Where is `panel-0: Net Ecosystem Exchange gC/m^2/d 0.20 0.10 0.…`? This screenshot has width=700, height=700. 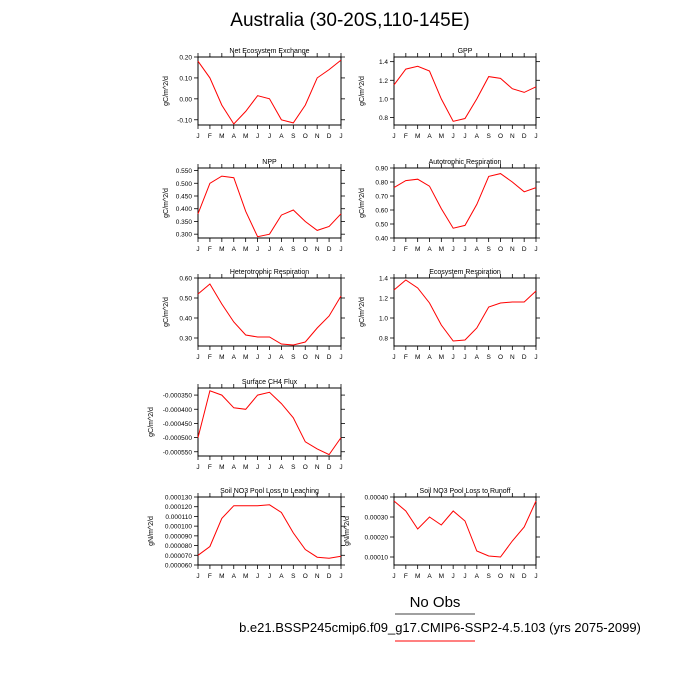
panel-0: Net Ecosystem Exchange gC/m^2/d 0.20 0.10 0.… is located at coordinates (254, 94).